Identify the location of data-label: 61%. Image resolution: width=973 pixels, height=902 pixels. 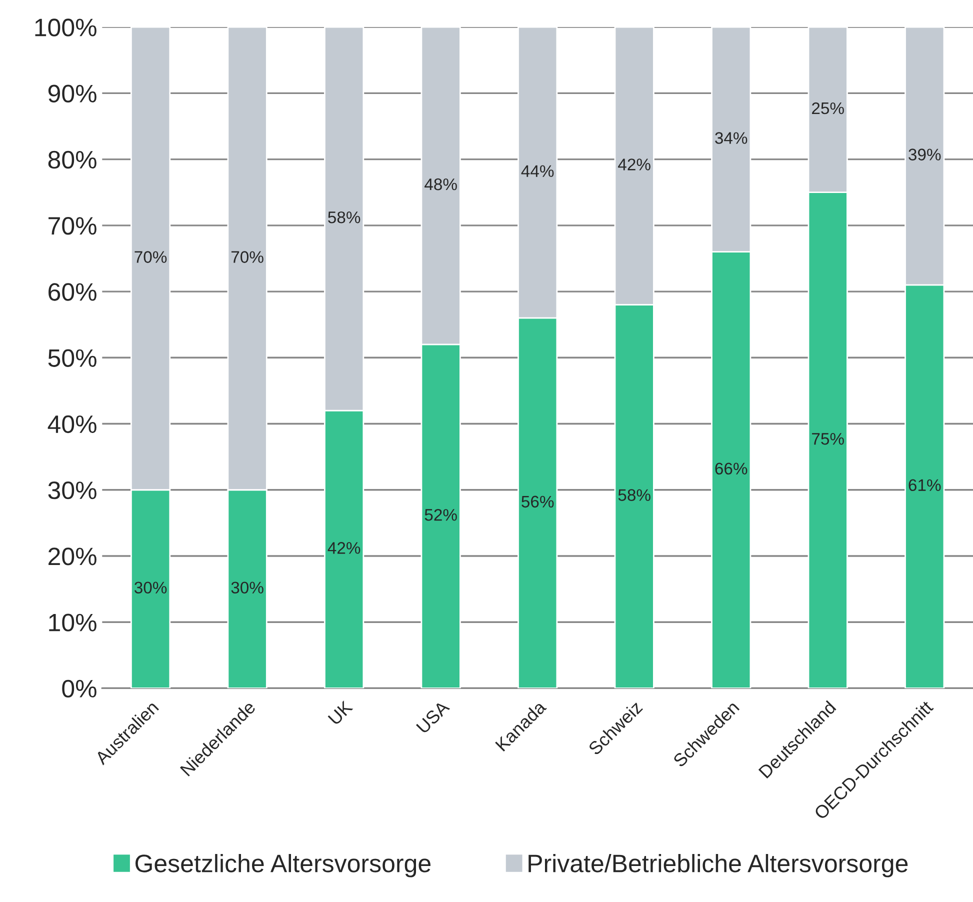
(924, 485).